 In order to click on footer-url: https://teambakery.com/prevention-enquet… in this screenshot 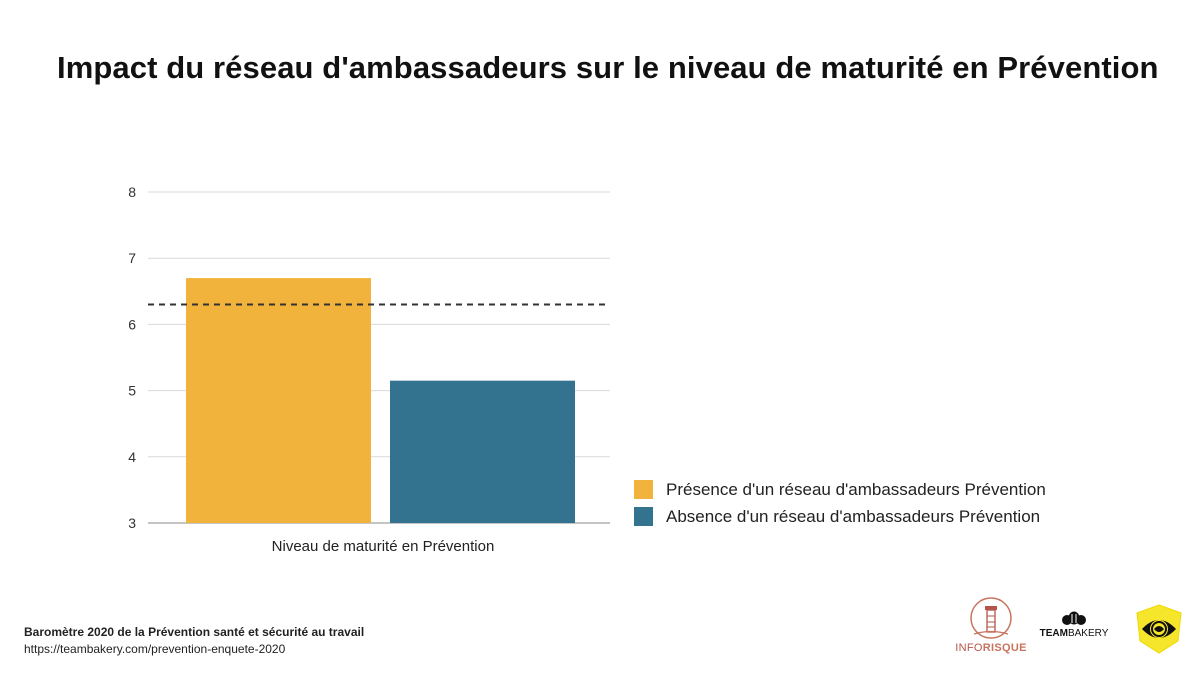, I will do `click(155, 649)`.